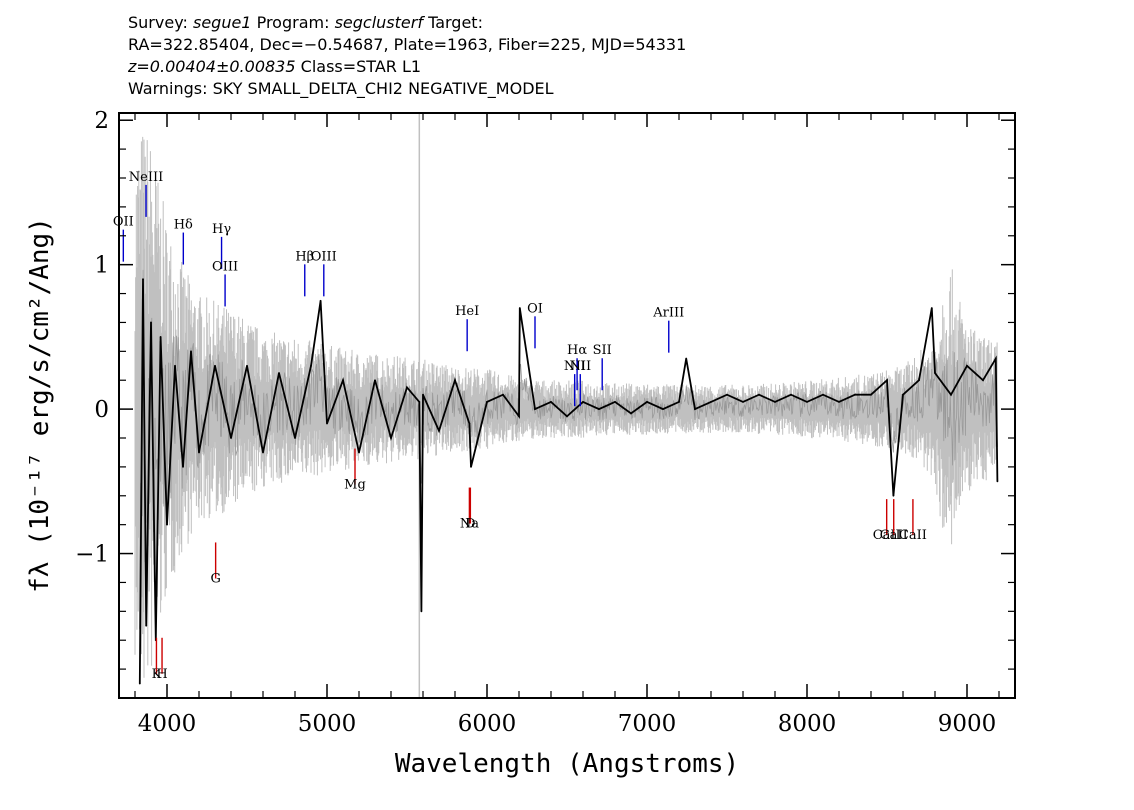 Image resolution: width=1134 pixels, height=810 pixels. Describe the element at coordinates (807, 724) in the screenshot. I see `x-tick-label: 8000` at that location.